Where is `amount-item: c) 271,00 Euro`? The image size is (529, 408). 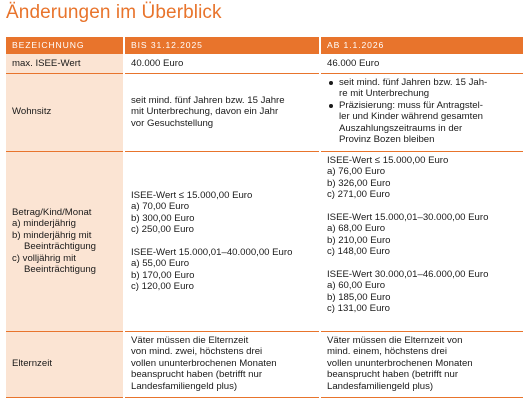 amount-item: c) 271,00 Euro is located at coordinates (358, 194).